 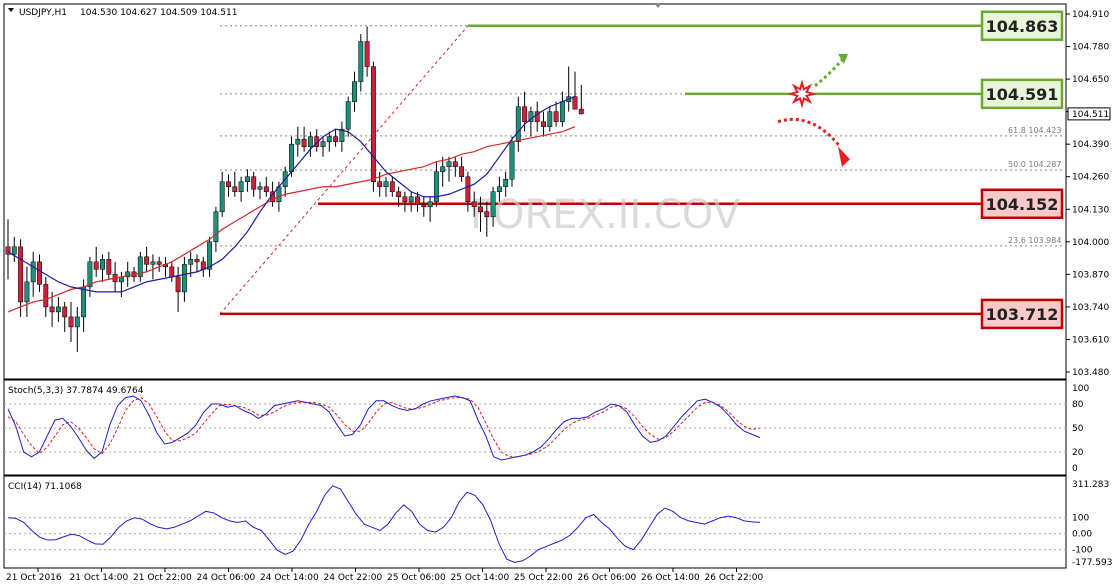 I want to click on time-tick-label: 25 Oct 14:00, so click(x=480, y=578).